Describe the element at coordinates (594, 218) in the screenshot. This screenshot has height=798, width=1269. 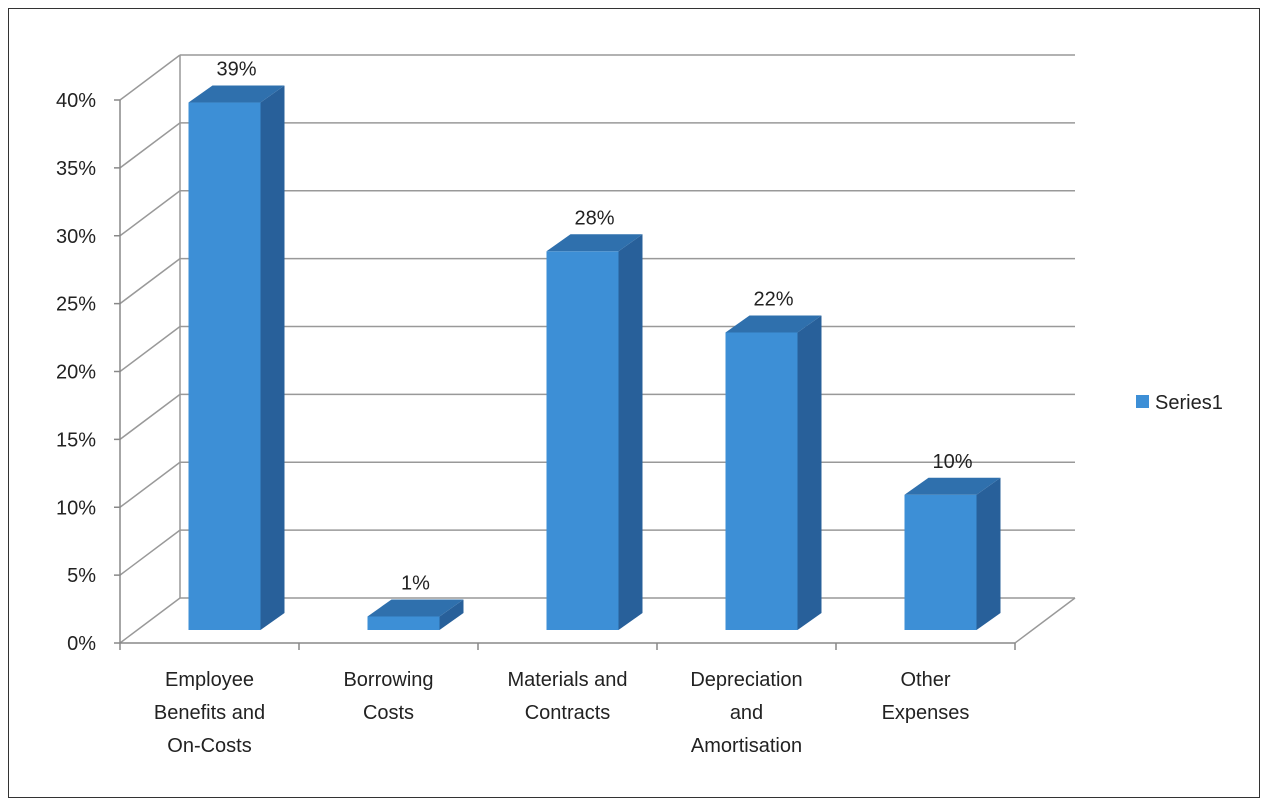
I see `data-label: 28%` at that location.